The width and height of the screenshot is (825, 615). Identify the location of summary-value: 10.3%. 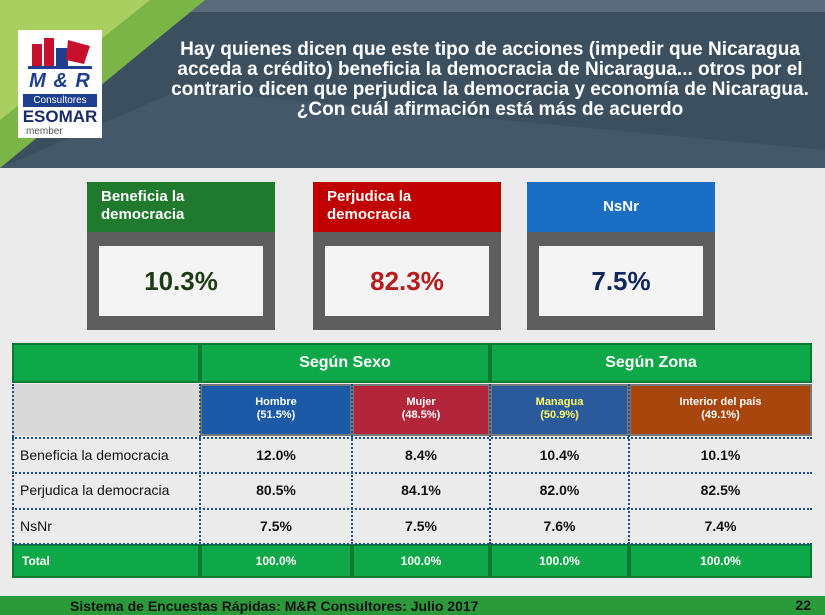
(181, 281).